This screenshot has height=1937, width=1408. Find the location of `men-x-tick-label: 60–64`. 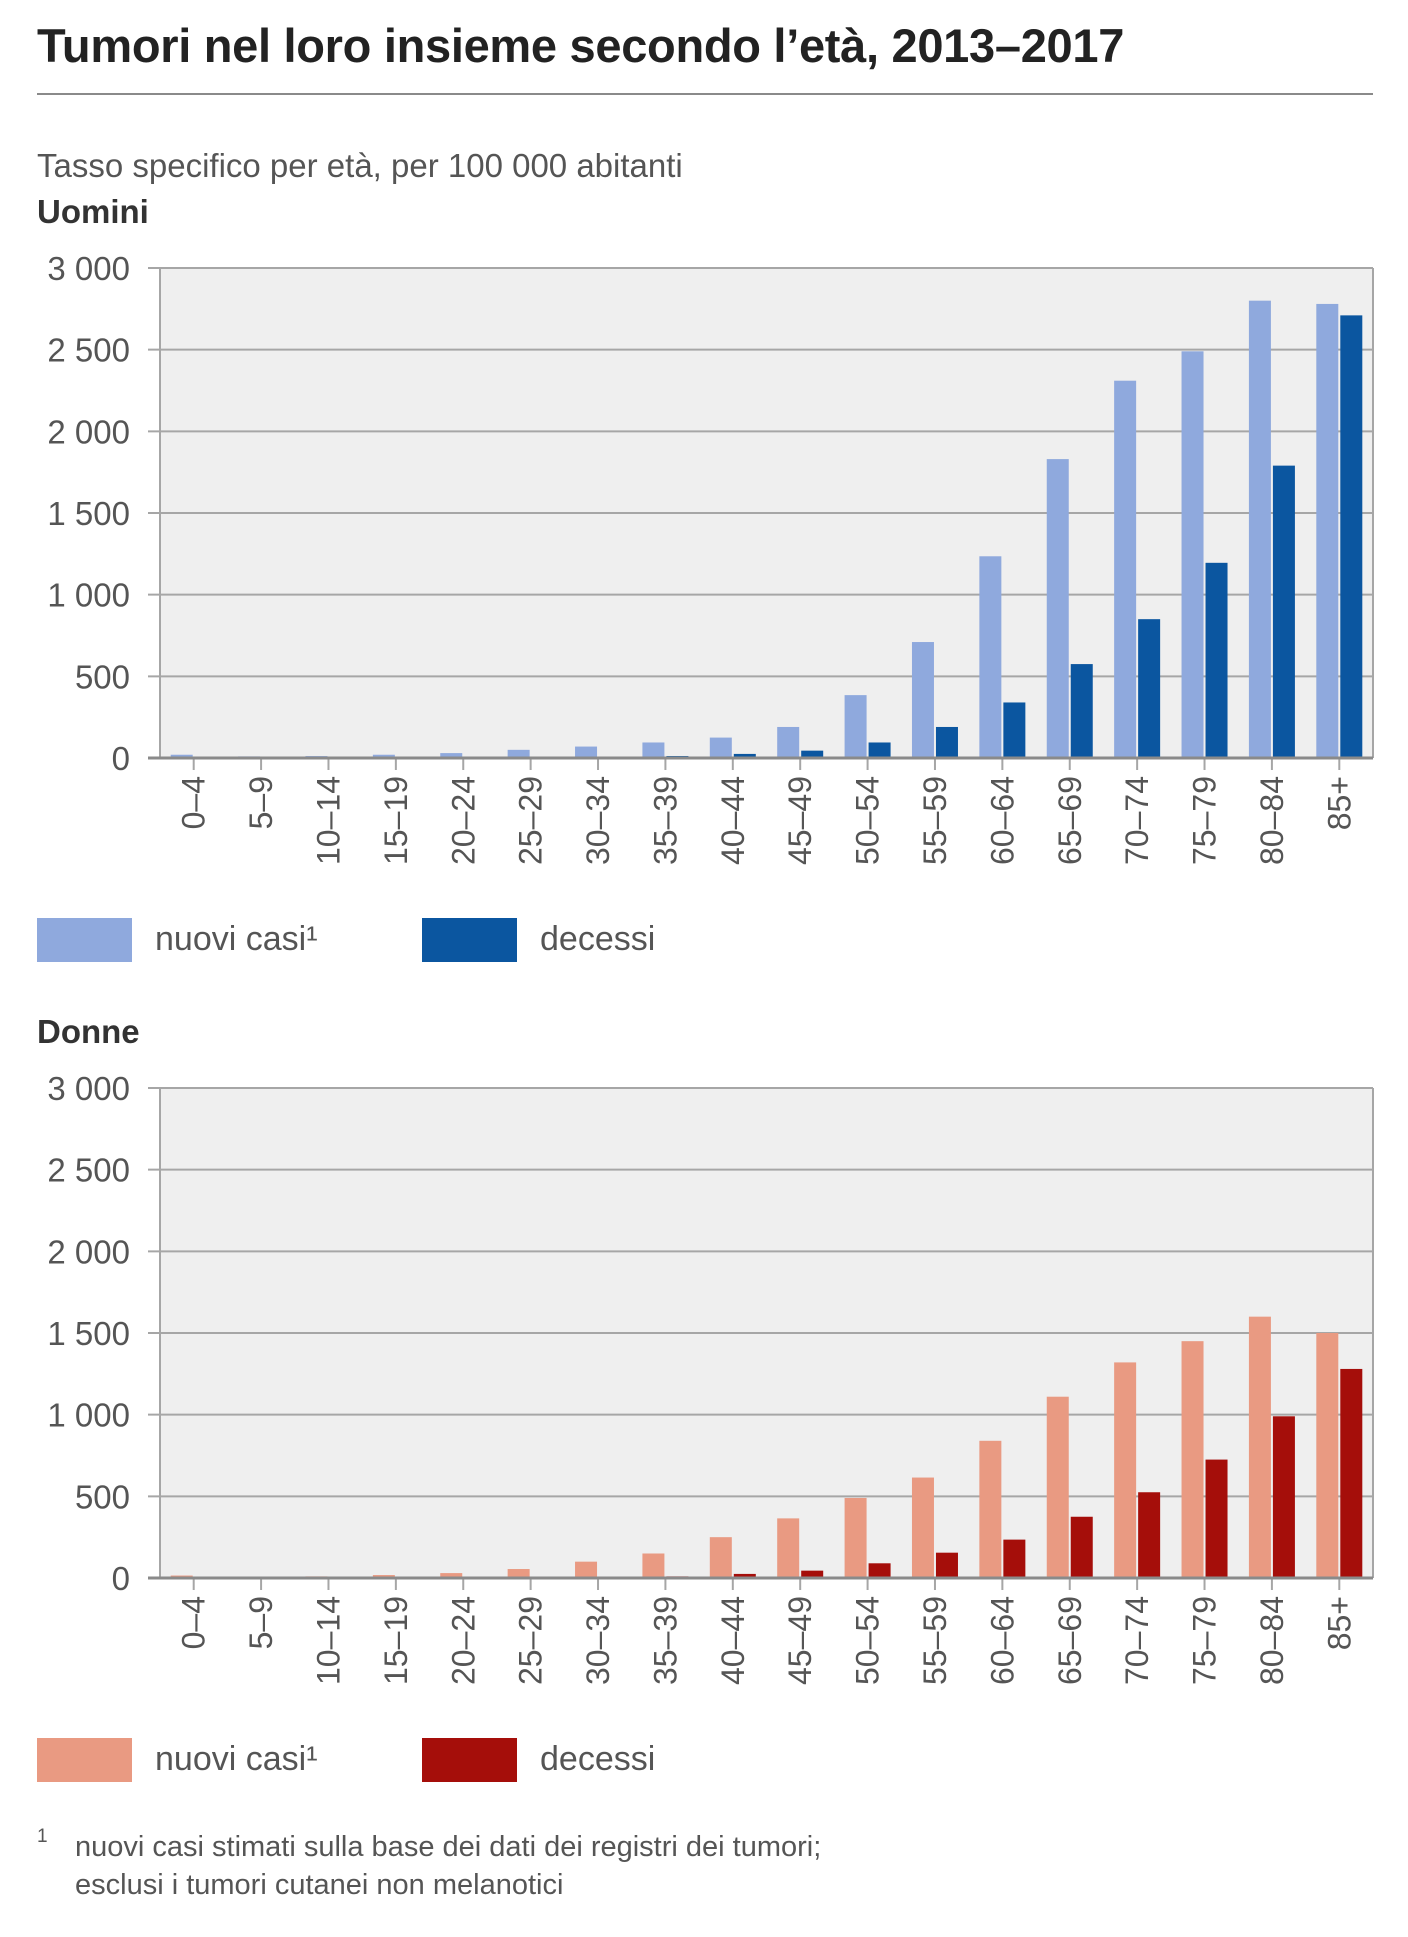

men-x-tick-label: 60–64 is located at coordinates (1002, 820).